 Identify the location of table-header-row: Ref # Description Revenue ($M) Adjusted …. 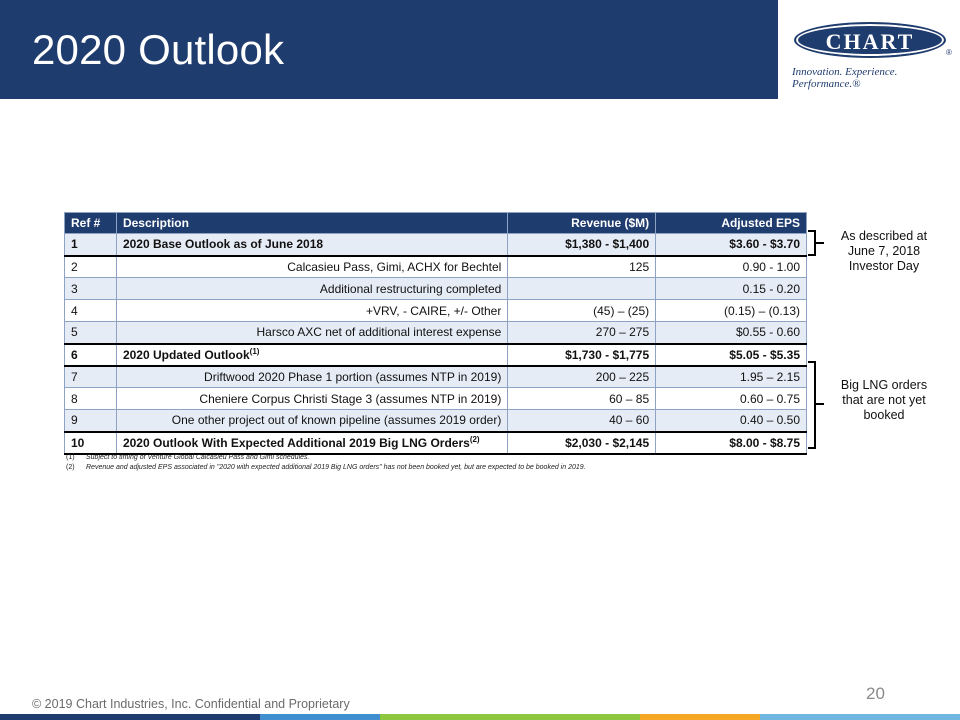
(435, 223).